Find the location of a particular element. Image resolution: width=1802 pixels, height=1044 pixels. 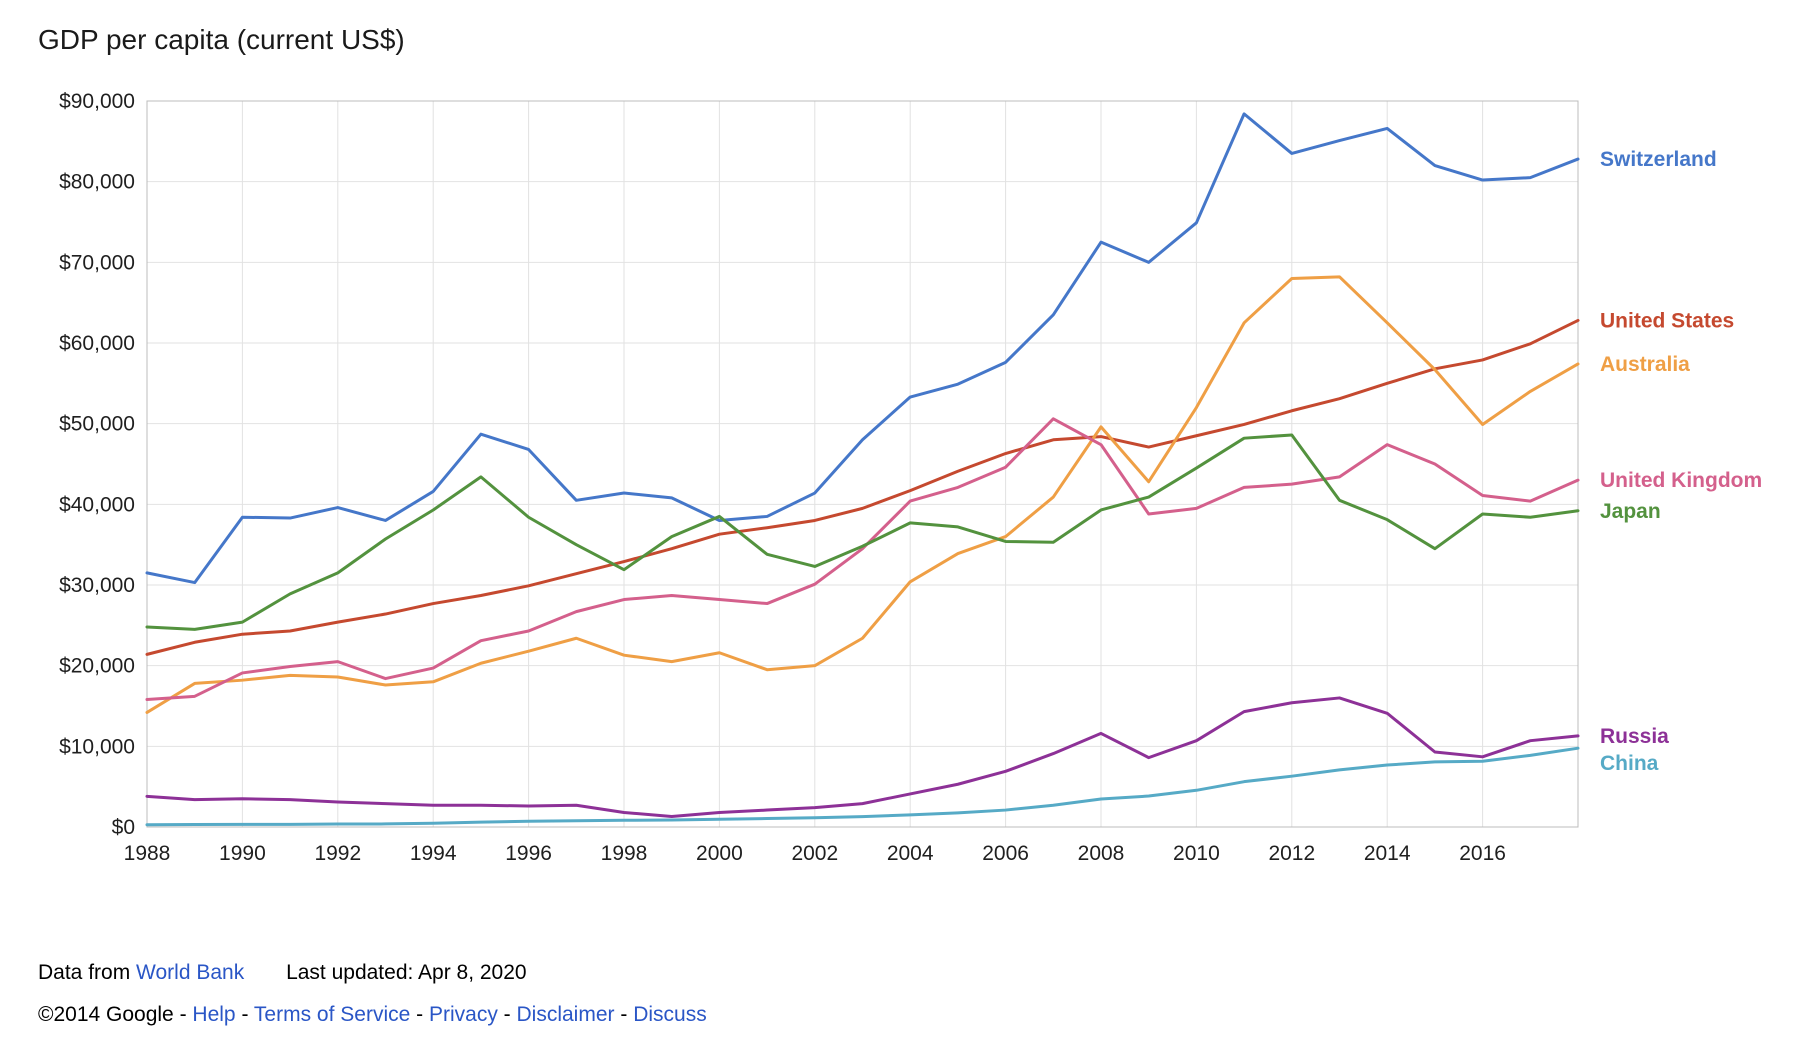

series-line-russia is located at coordinates (862, 757).